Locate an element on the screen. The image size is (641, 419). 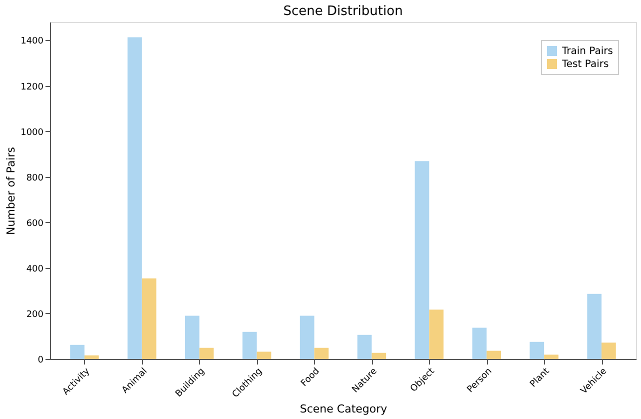
y-tick-label: 600 is located at coordinates (35, 223).